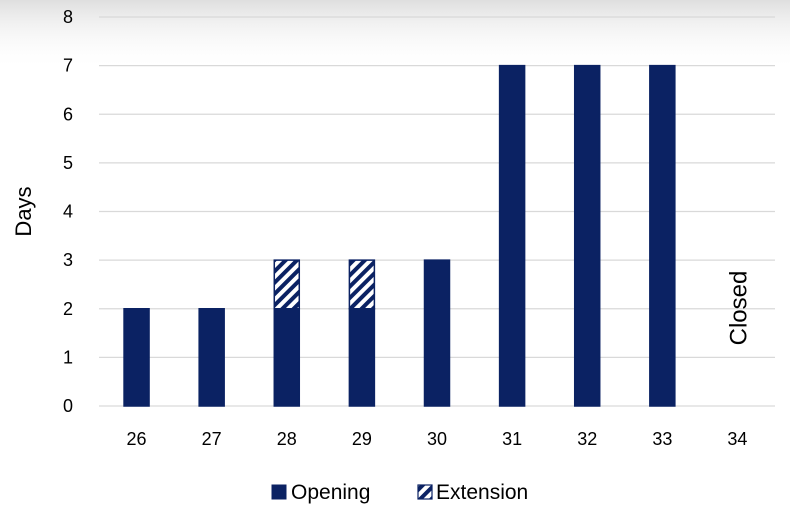  I want to click on legend-swatch-opening, so click(279, 492).